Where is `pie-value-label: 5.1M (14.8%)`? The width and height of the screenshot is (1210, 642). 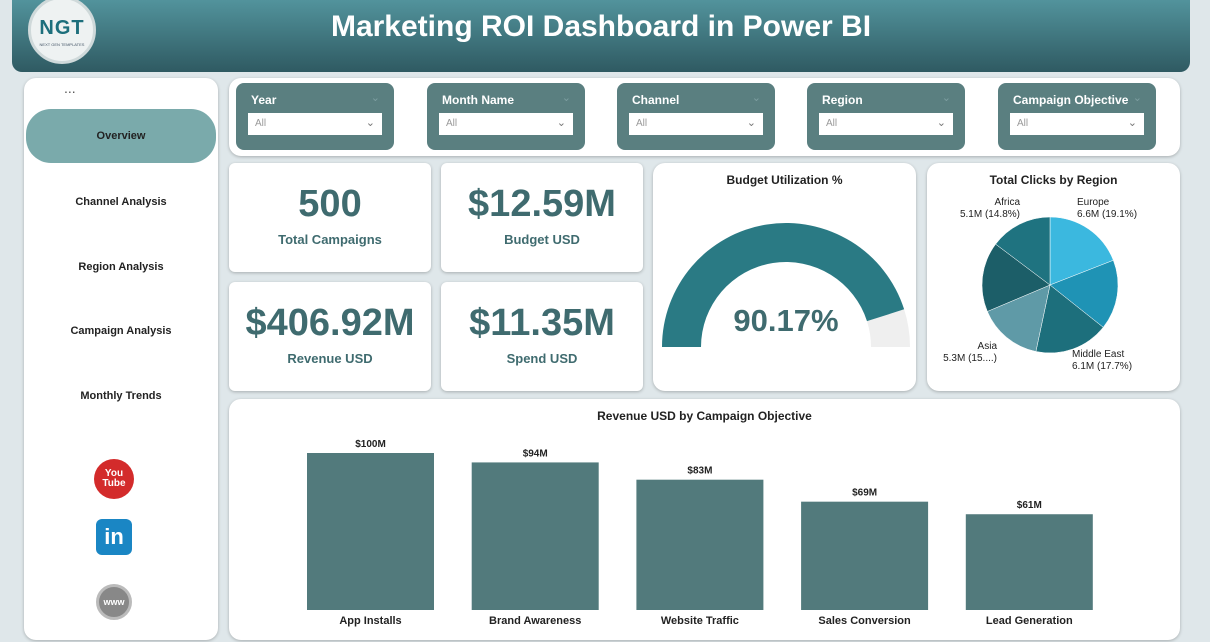
pie-value-label: 5.1M (14.8%) is located at coordinates (990, 214).